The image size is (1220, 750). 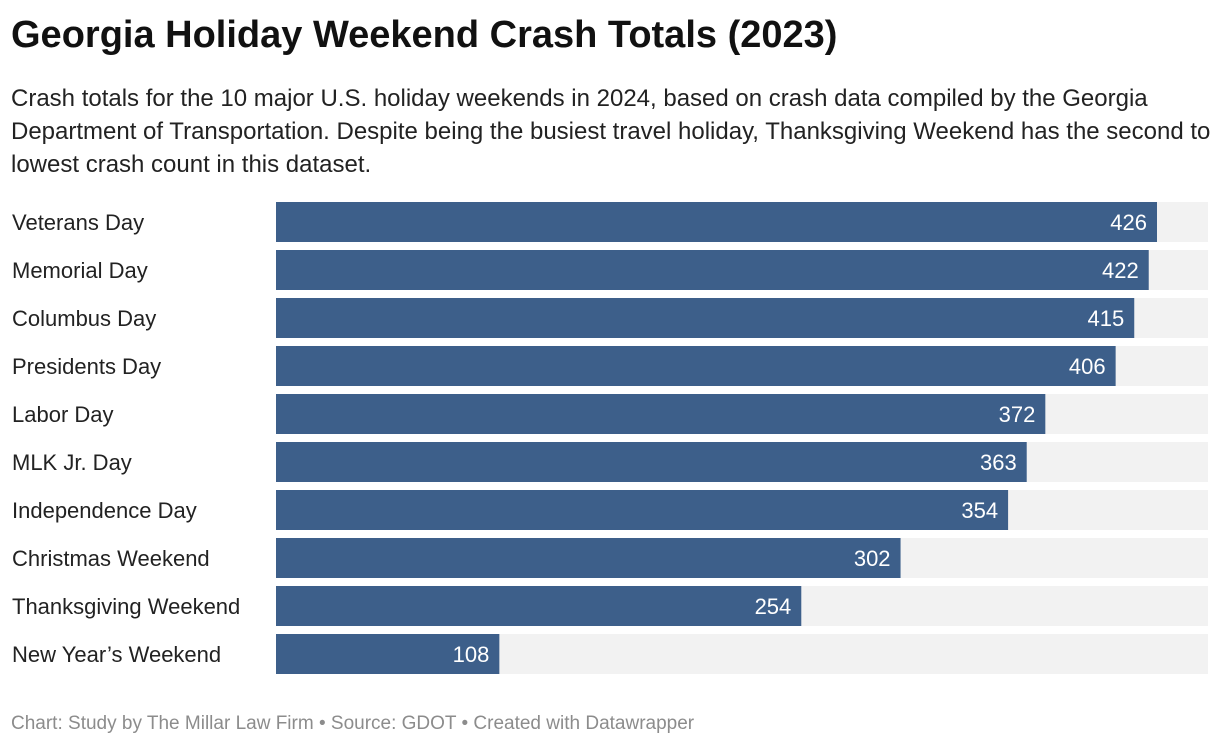 I want to click on bar-row: Thanksgiving Weekend 254, so click(x=610, y=606).